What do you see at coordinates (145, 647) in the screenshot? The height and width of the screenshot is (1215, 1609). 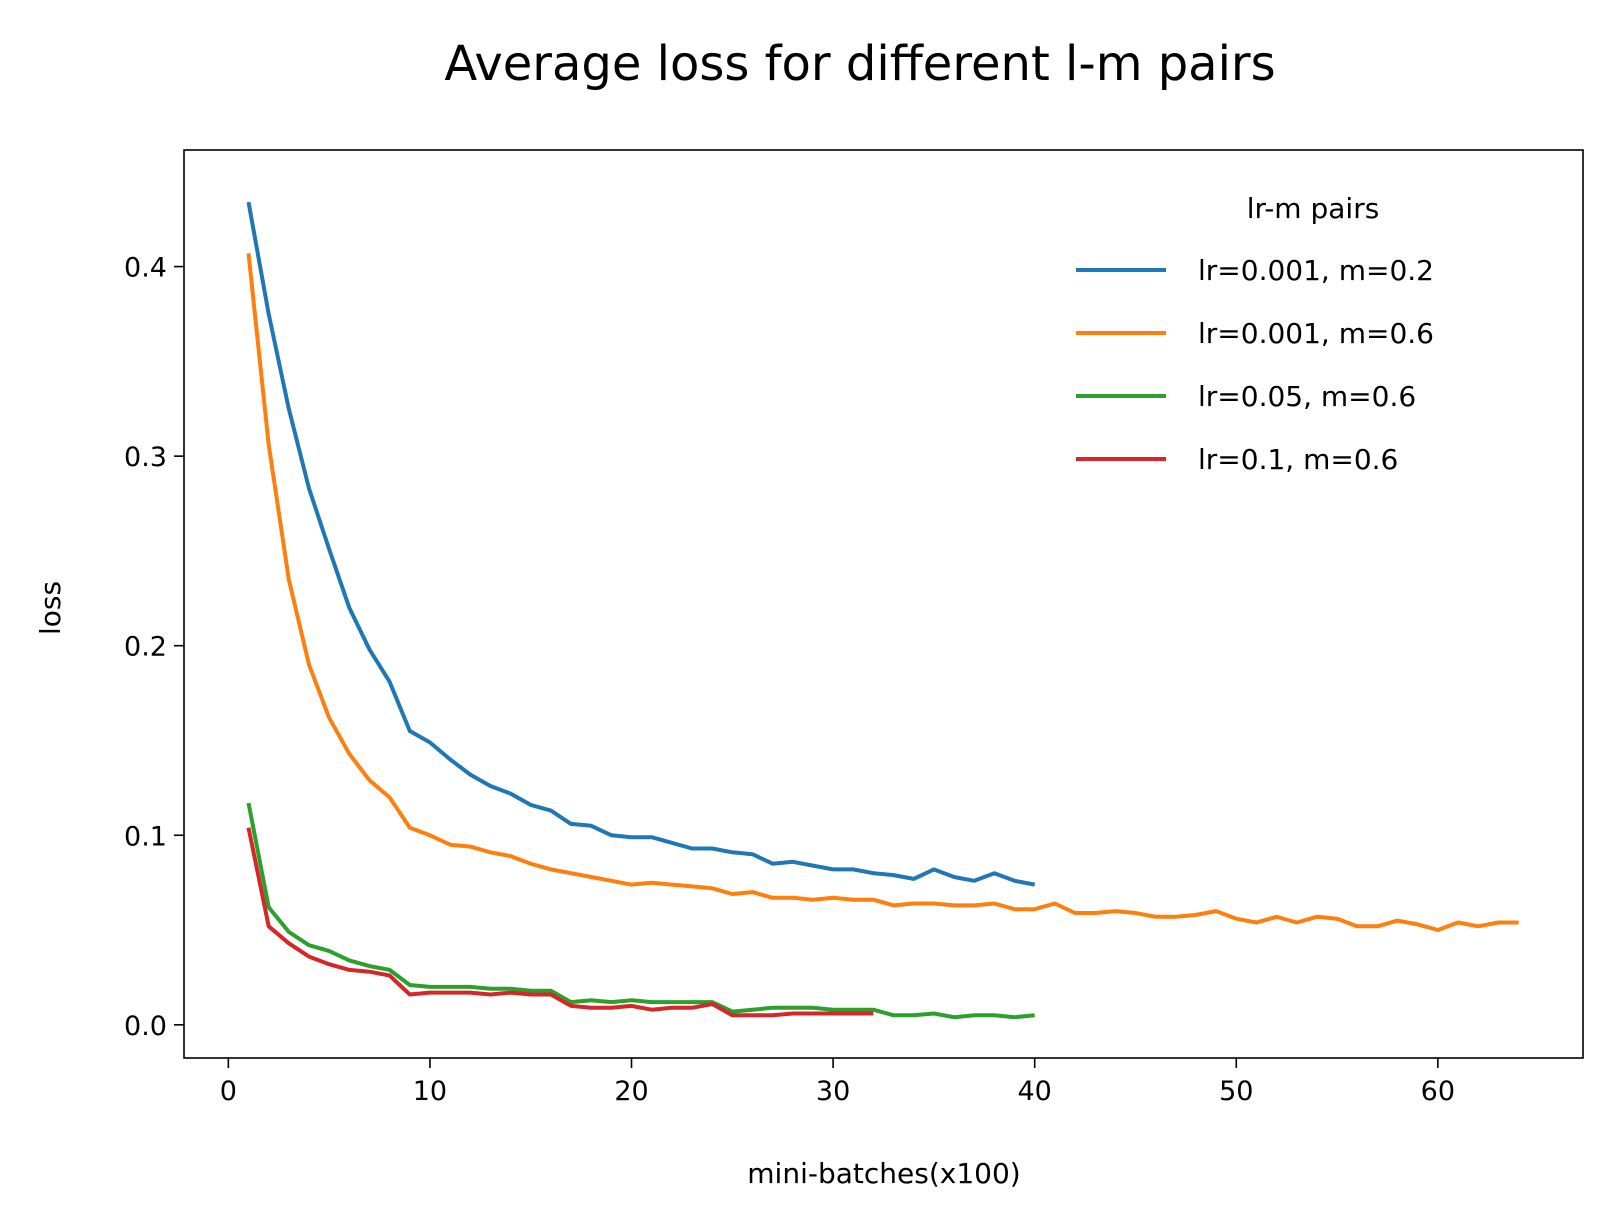 I see `y-tick-label: 0.2` at bounding box center [145, 647].